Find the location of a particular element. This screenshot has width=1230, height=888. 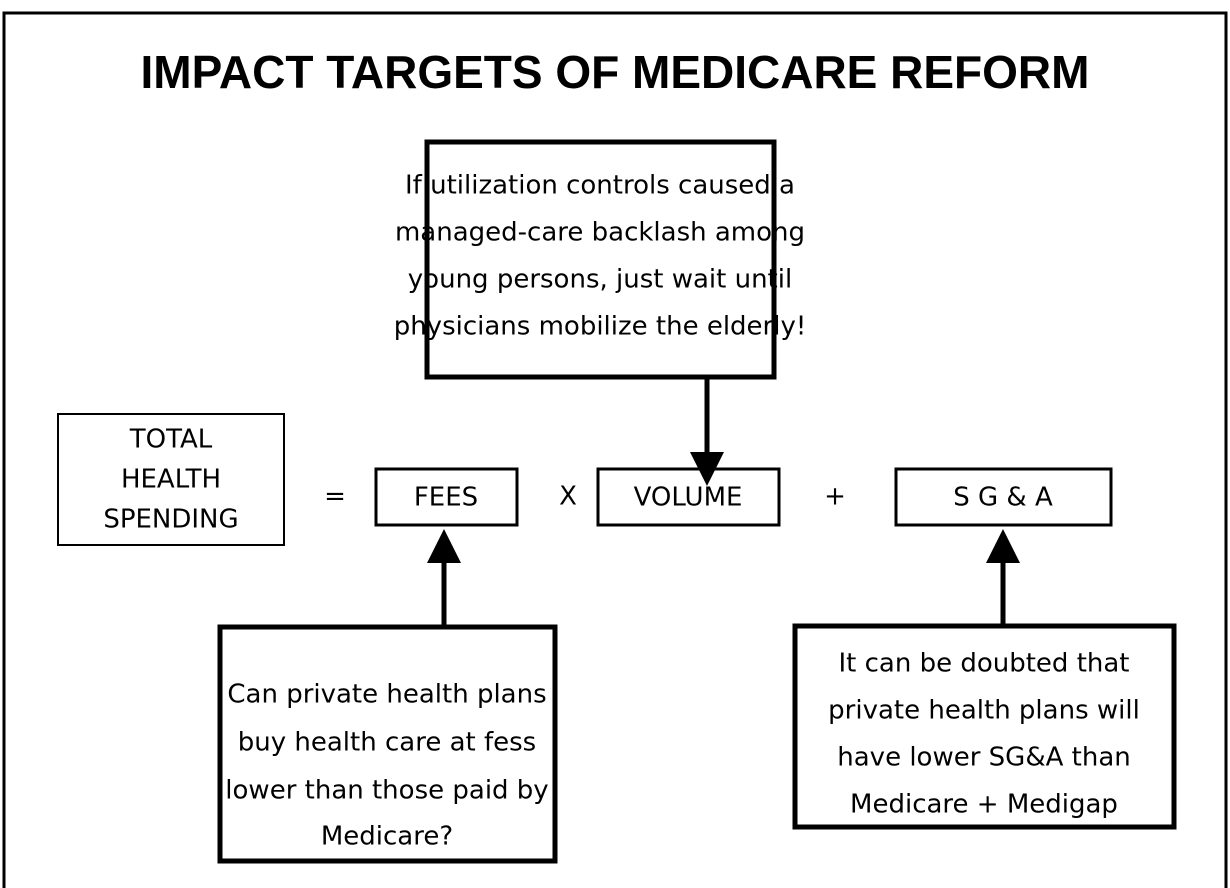

note-line: buy health care at fess is located at coordinates (387, 743).